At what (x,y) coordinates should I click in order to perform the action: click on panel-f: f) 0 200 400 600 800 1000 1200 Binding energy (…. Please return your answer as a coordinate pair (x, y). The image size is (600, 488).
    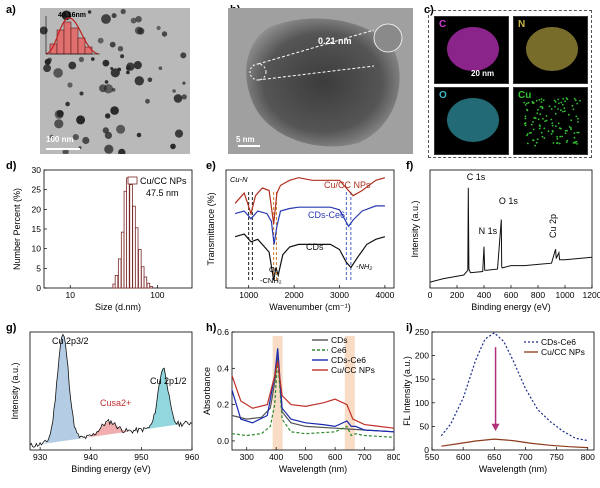
    Looking at the image, I should click on (500, 239).